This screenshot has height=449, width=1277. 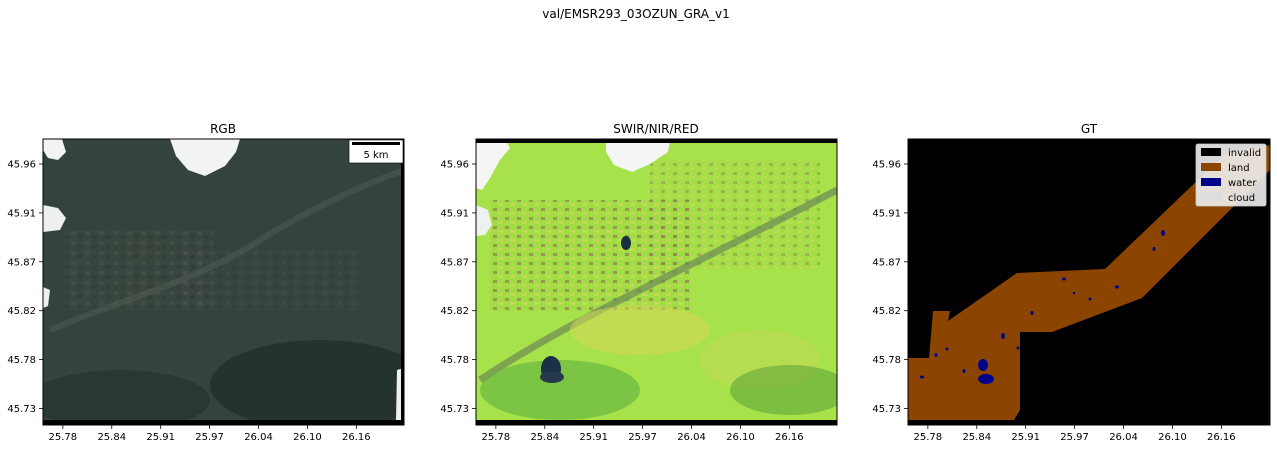 What do you see at coordinates (1062, 287) in the screenshot?
I see `gt-water-patches` at bounding box center [1062, 287].